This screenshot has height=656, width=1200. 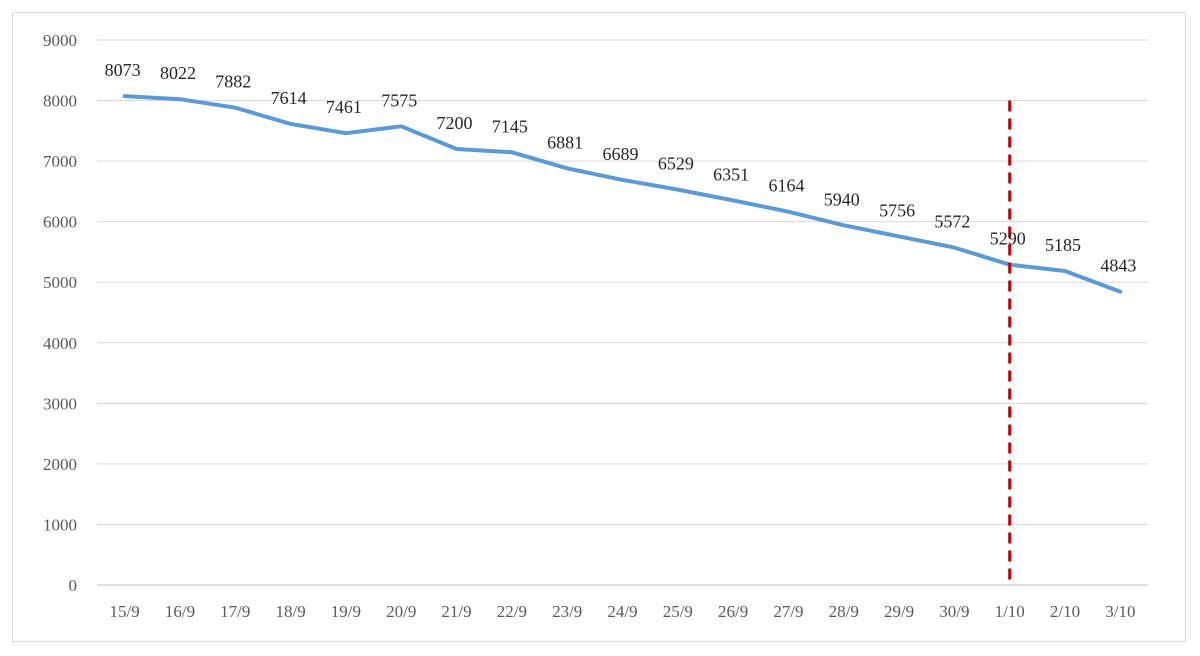 I want to click on x-tick-label: 20/9, so click(x=401, y=611).